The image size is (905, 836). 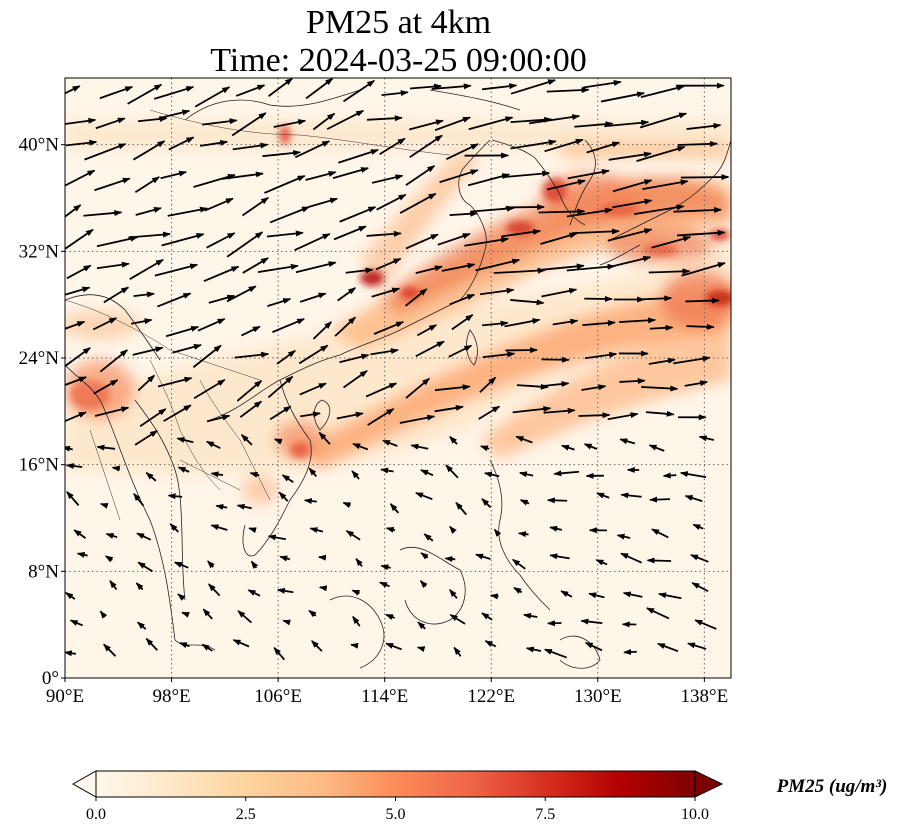 What do you see at coordinates (84, 784) in the screenshot?
I see `colorbar-extend-min` at bounding box center [84, 784].